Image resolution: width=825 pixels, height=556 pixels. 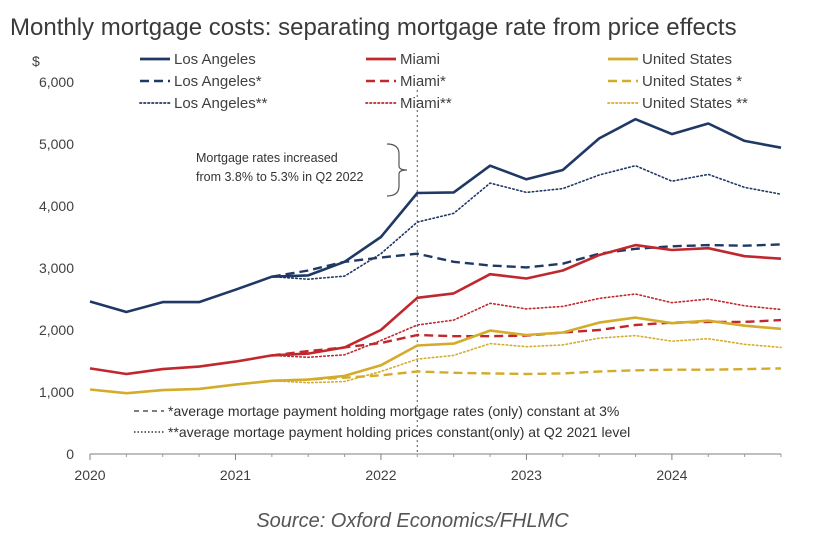 What do you see at coordinates (420, 59) in the screenshot?
I see `legend-label: Miami` at bounding box center [420, 59].